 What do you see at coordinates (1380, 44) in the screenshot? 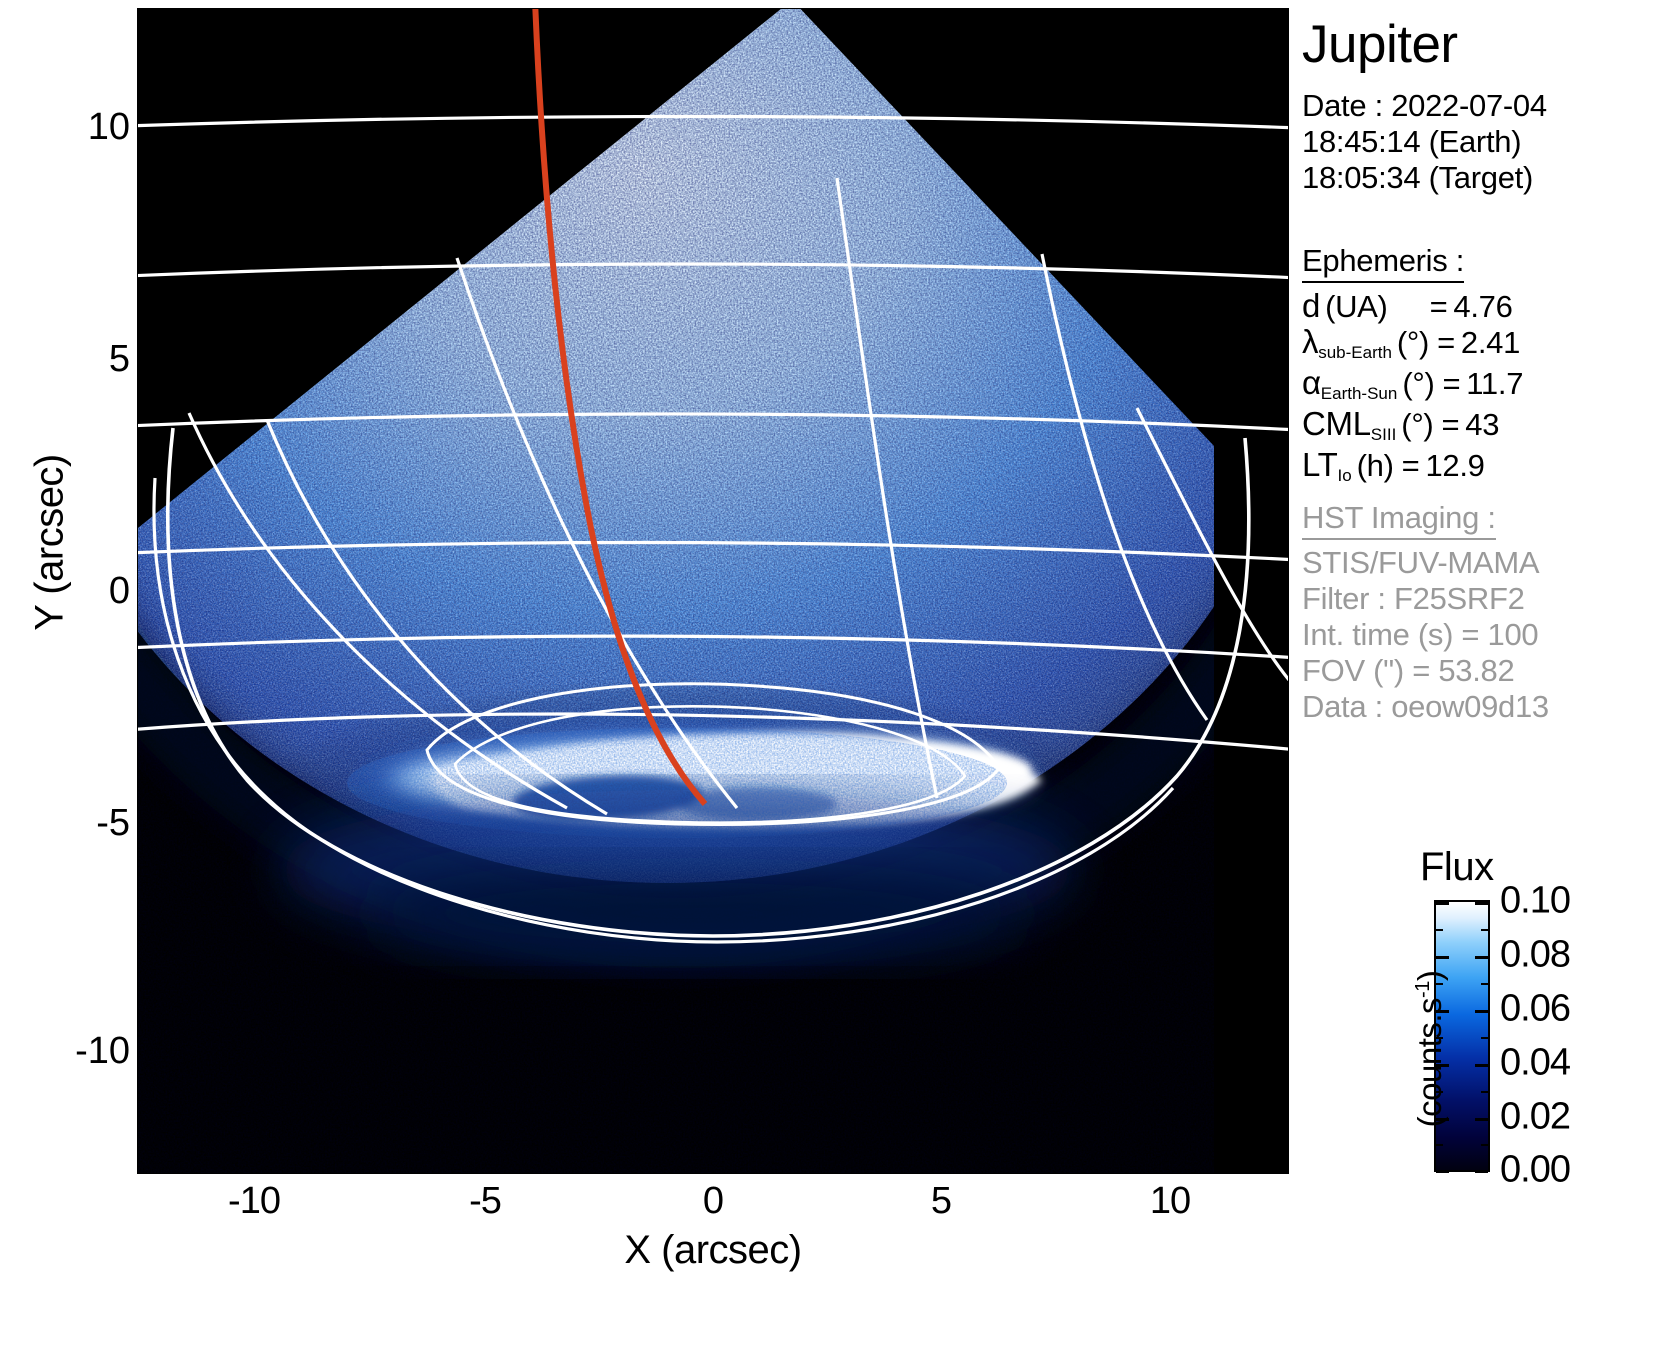
I see `page-title: Jupiter` at bounding box center [1380, 44].